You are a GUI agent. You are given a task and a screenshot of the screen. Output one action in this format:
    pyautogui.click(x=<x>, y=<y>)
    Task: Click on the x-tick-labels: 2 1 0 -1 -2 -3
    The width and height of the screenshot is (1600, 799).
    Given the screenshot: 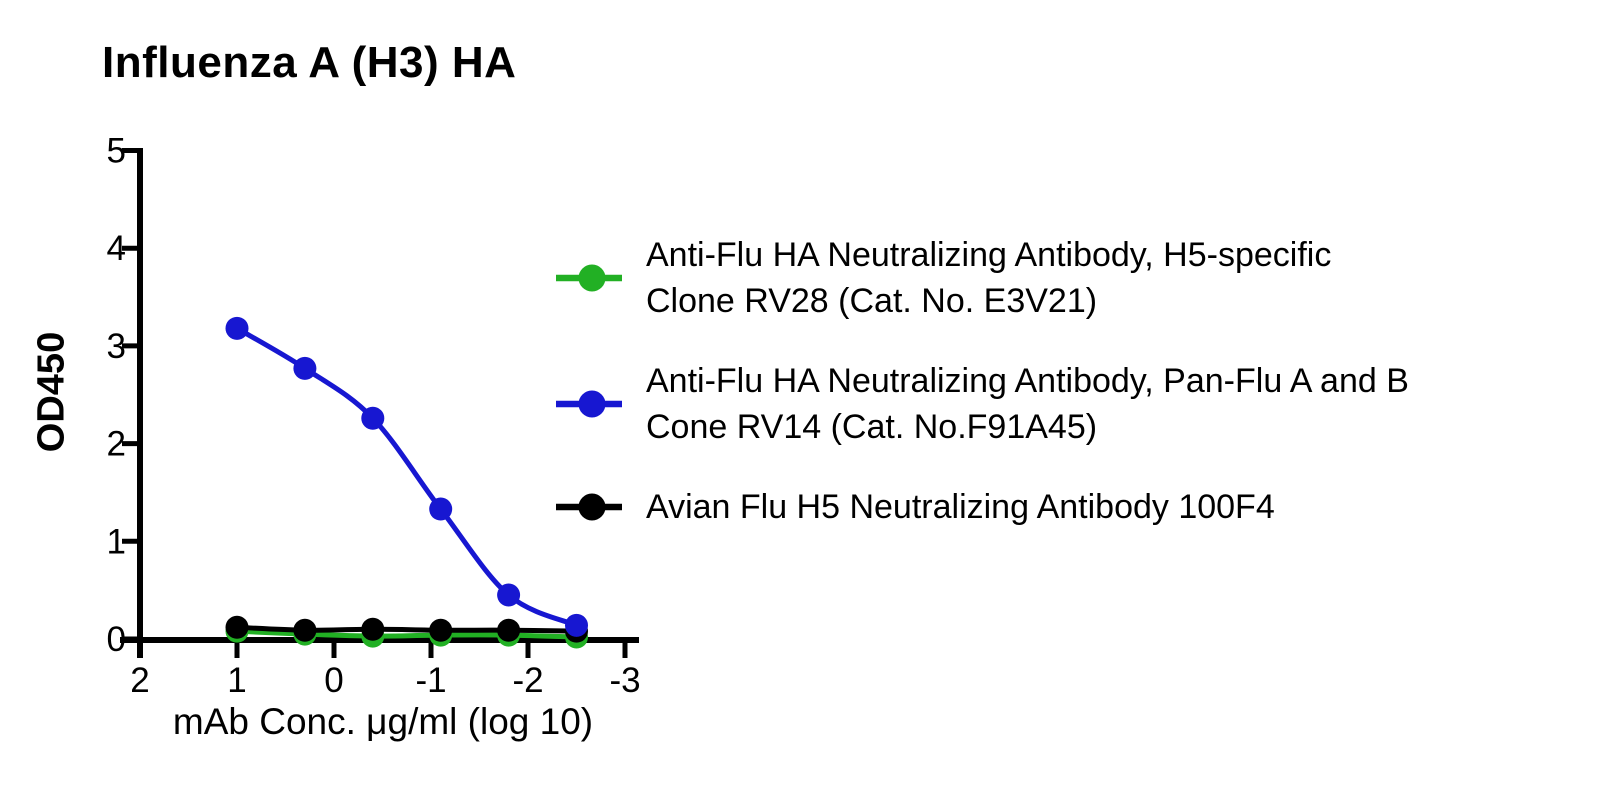 What is the action you would take?
    pyautogui.click(x=385, y=680)
    